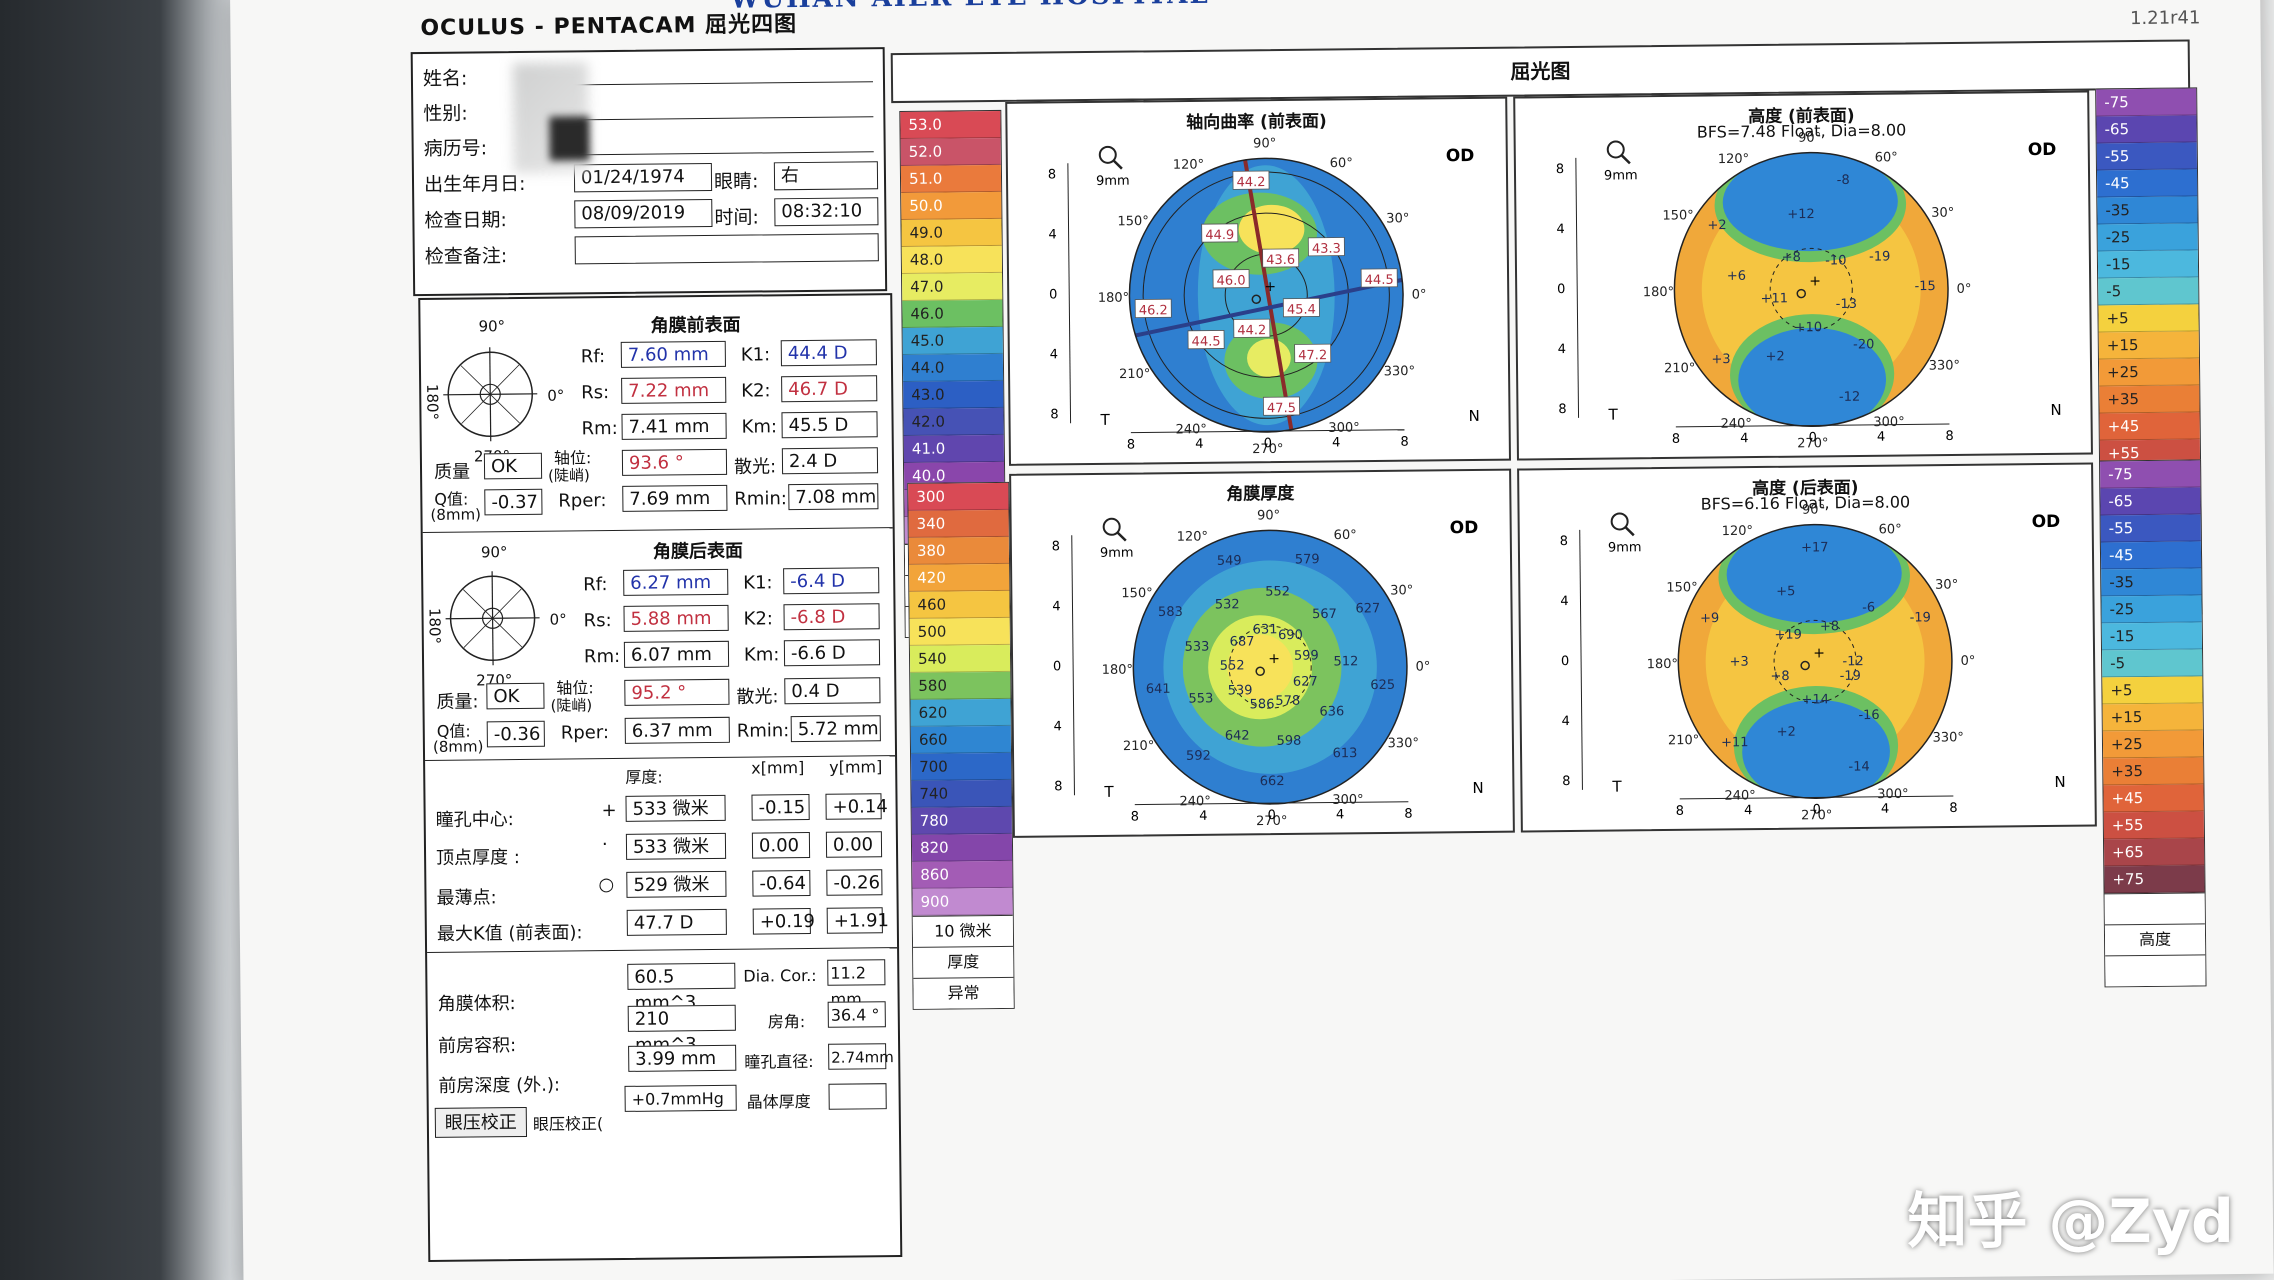 The width and height of the screenshot is (2274, 1280). I want to click on ant-axis-value: 93.6 °, so click(674, 462).